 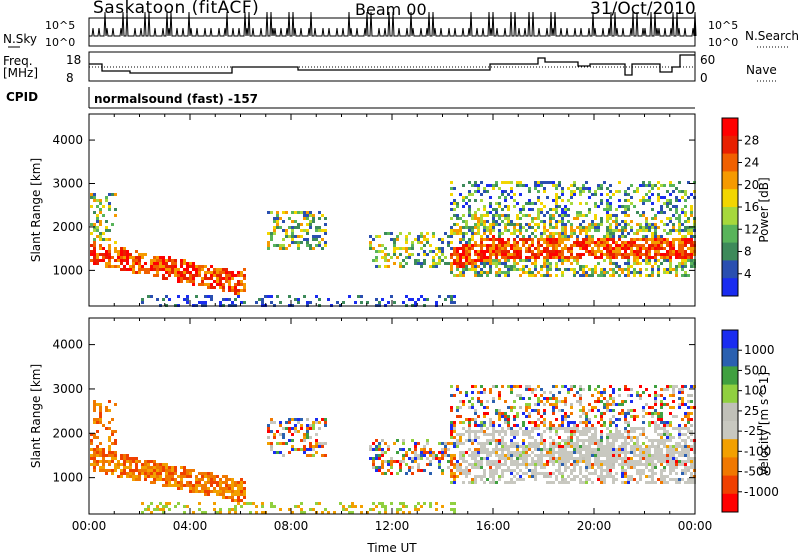 I want to click on nsky-tick-top: 10^5, so click(x=60, y=25).